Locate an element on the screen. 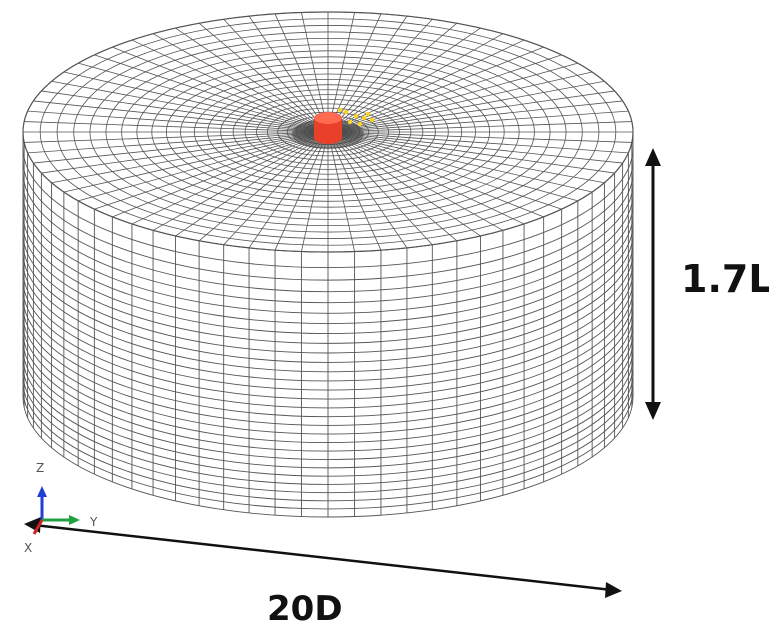  axis-x-line is located at coordinates (38, 527).